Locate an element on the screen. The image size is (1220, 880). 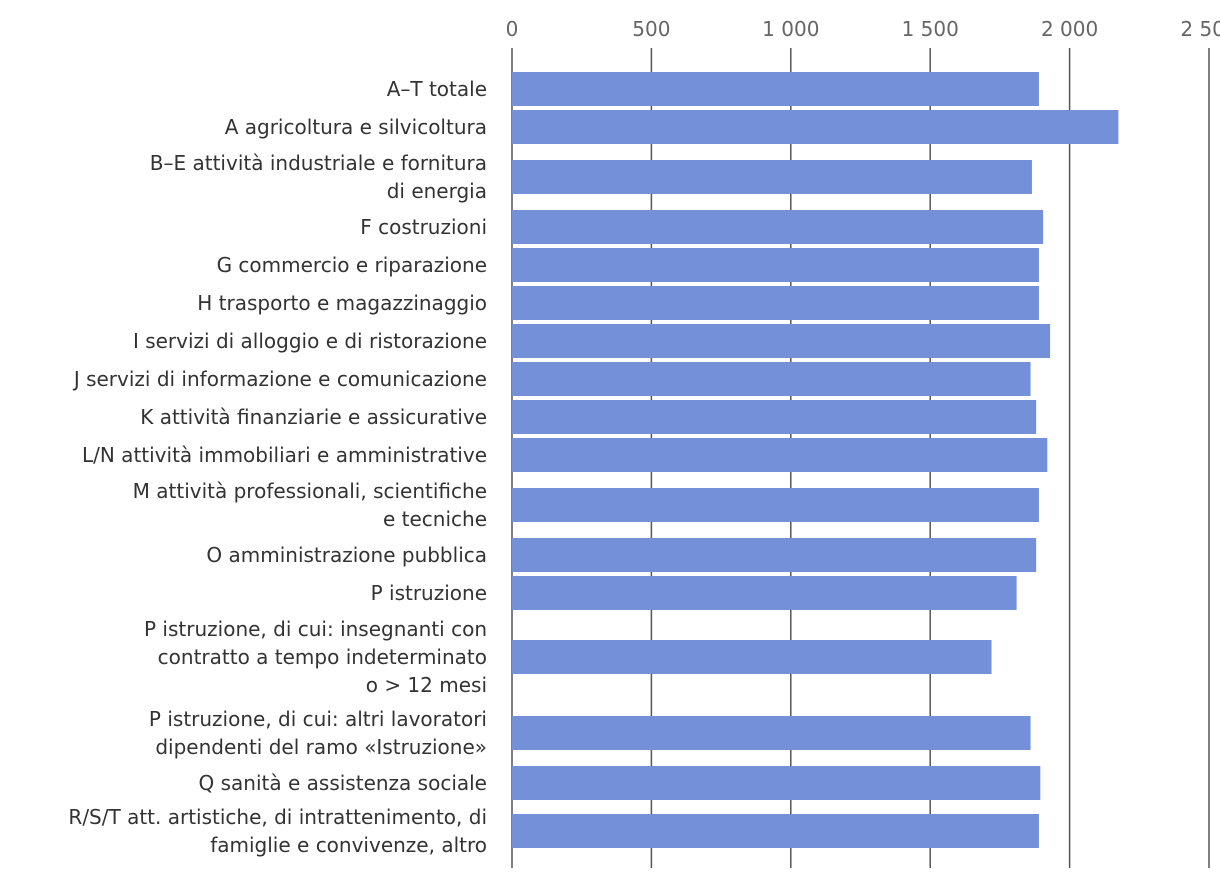
category-label: P istruzione, di cui: insegnanti con is located at coordinates (315, 629).